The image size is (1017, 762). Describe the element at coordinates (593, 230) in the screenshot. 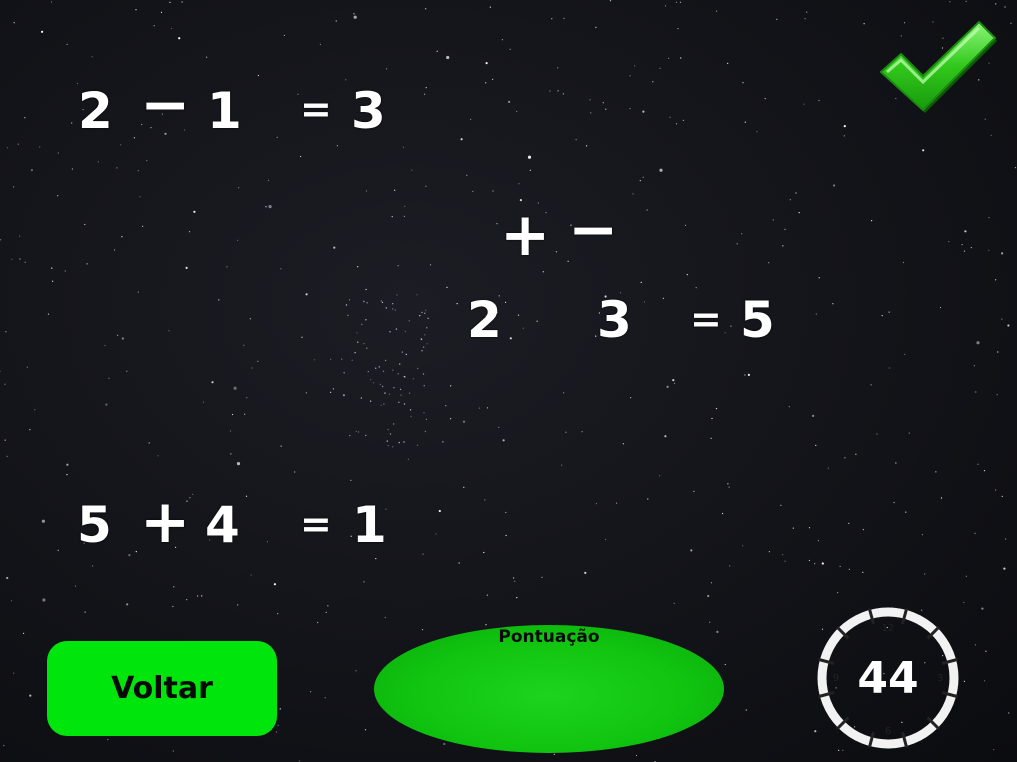

I see `operator-minus: −` at that location.